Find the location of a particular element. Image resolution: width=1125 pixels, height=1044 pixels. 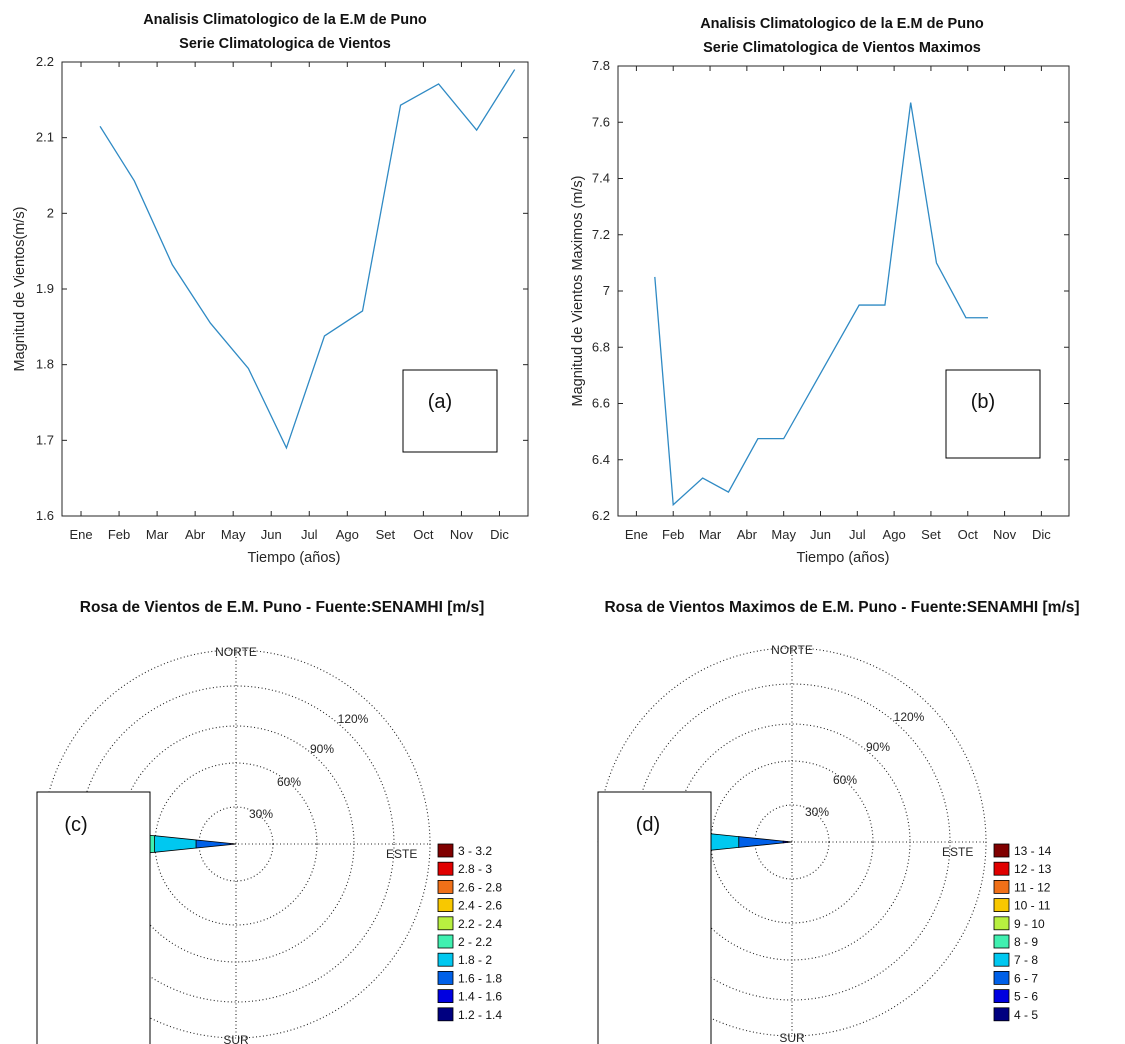

legend-label: 2.2 - 2.4 is located at coordinates (480, 924).